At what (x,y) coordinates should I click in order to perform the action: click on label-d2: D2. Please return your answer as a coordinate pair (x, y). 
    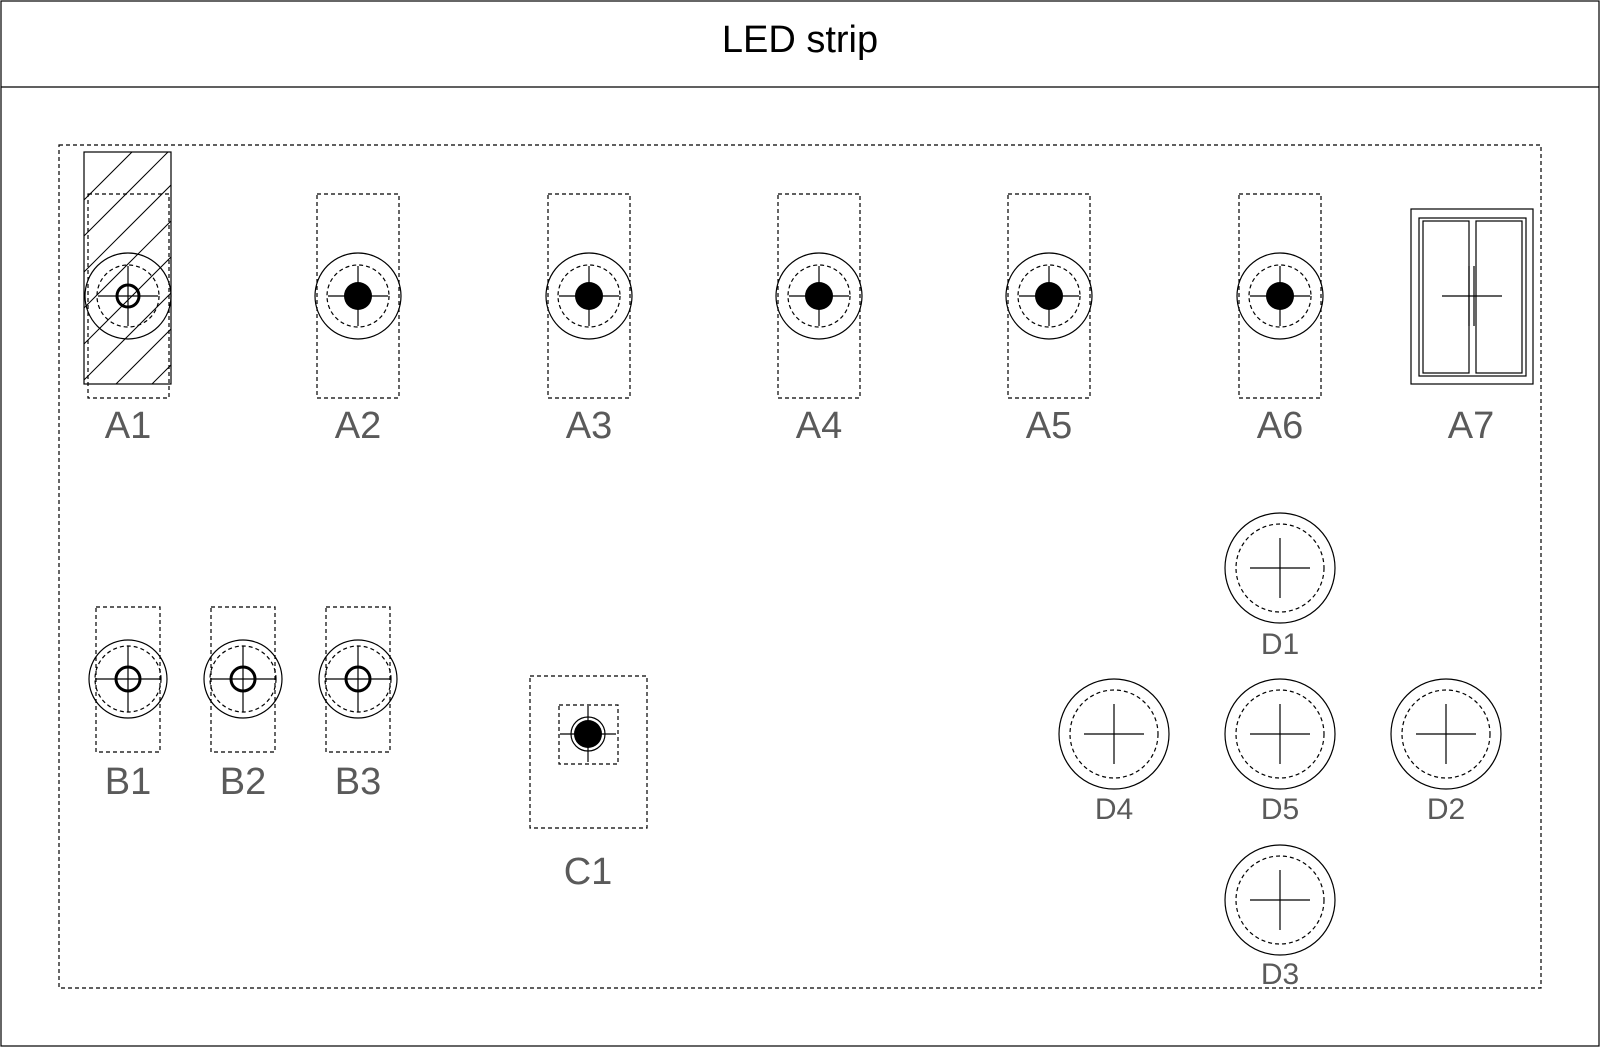
    Looking at the image, I should click on (1446, 809).